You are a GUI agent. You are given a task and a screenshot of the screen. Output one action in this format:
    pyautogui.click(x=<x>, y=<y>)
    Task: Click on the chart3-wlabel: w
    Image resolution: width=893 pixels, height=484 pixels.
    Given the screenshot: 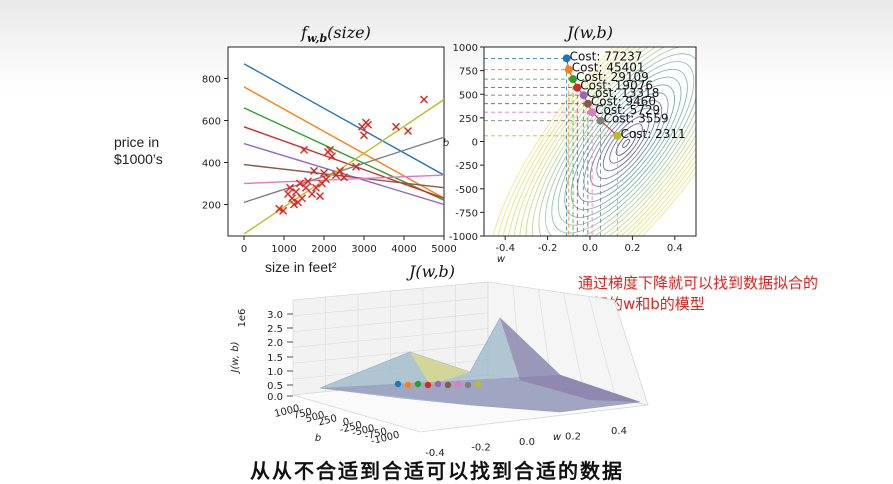 What is the action you would take?
    pyautogui.click(x=557, y=437)
    